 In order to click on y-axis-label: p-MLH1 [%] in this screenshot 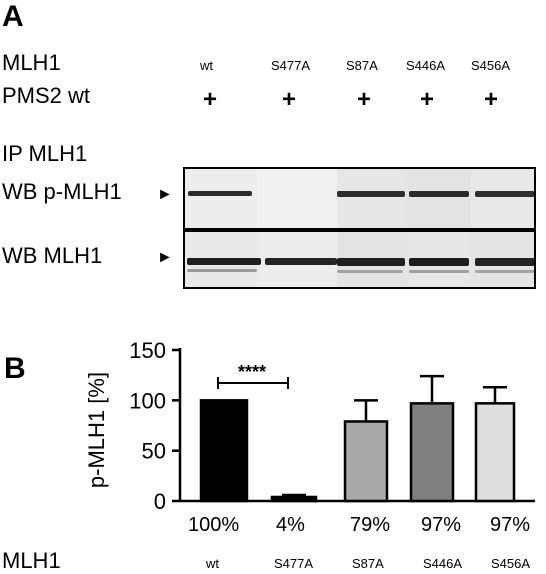, I will do `click(96, 430)`.